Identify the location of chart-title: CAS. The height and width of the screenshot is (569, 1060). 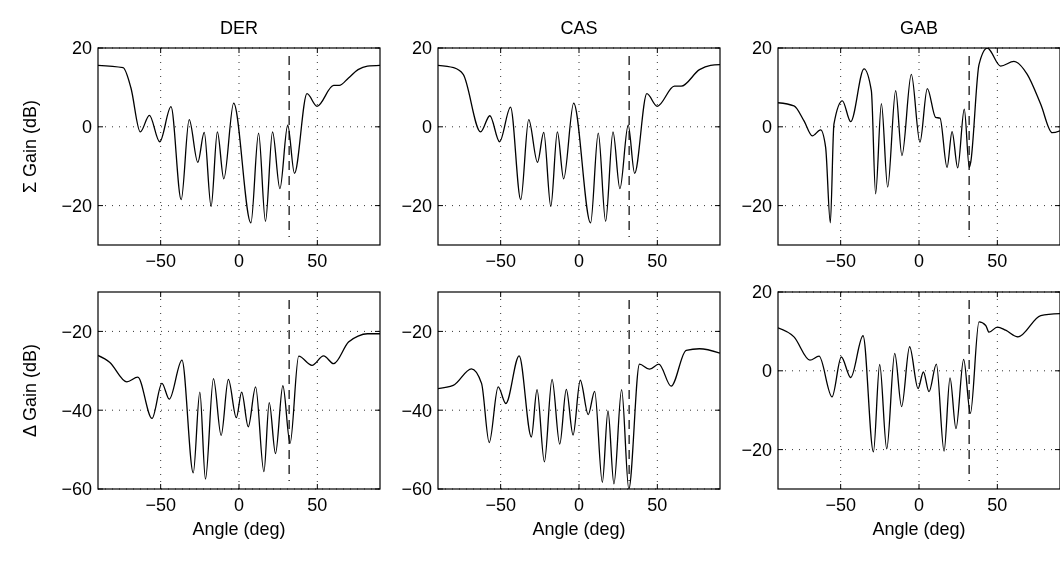
(579, 28).